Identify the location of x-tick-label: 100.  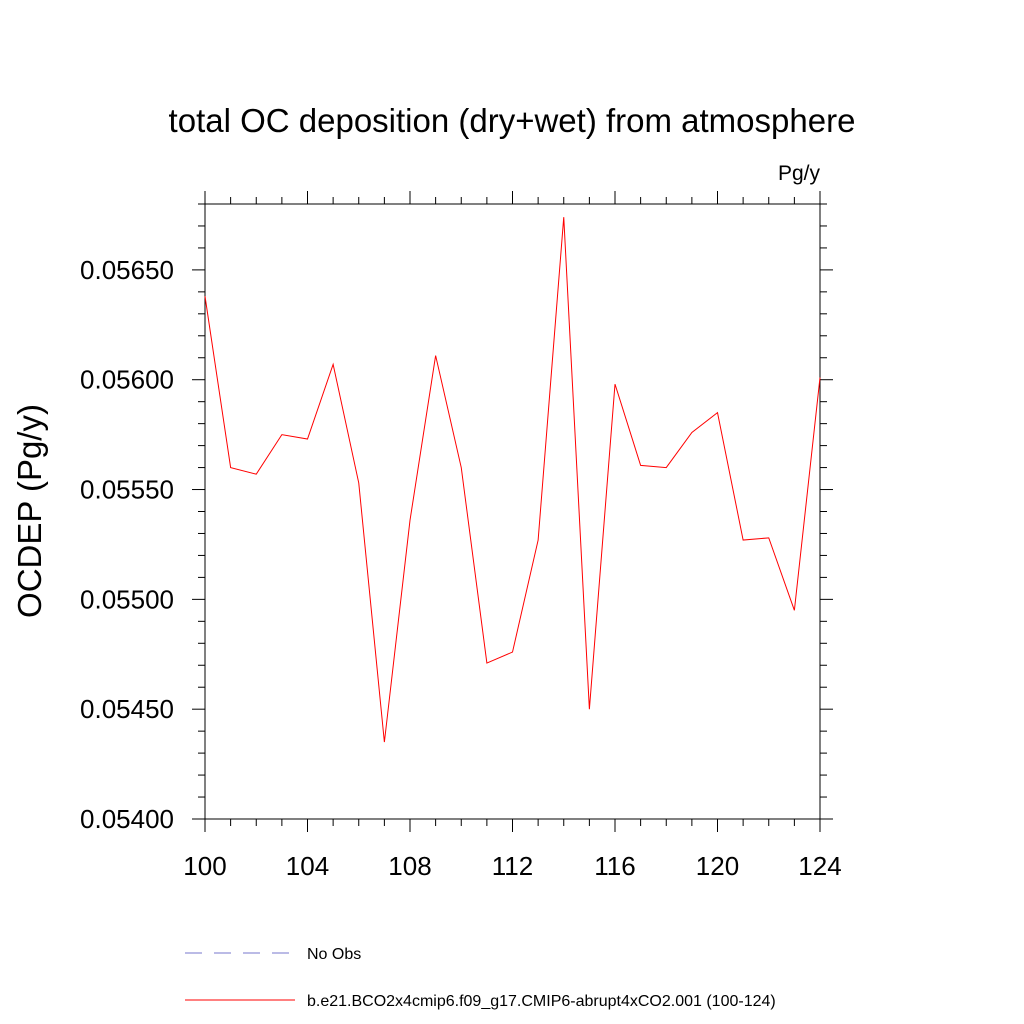
(204, 866).